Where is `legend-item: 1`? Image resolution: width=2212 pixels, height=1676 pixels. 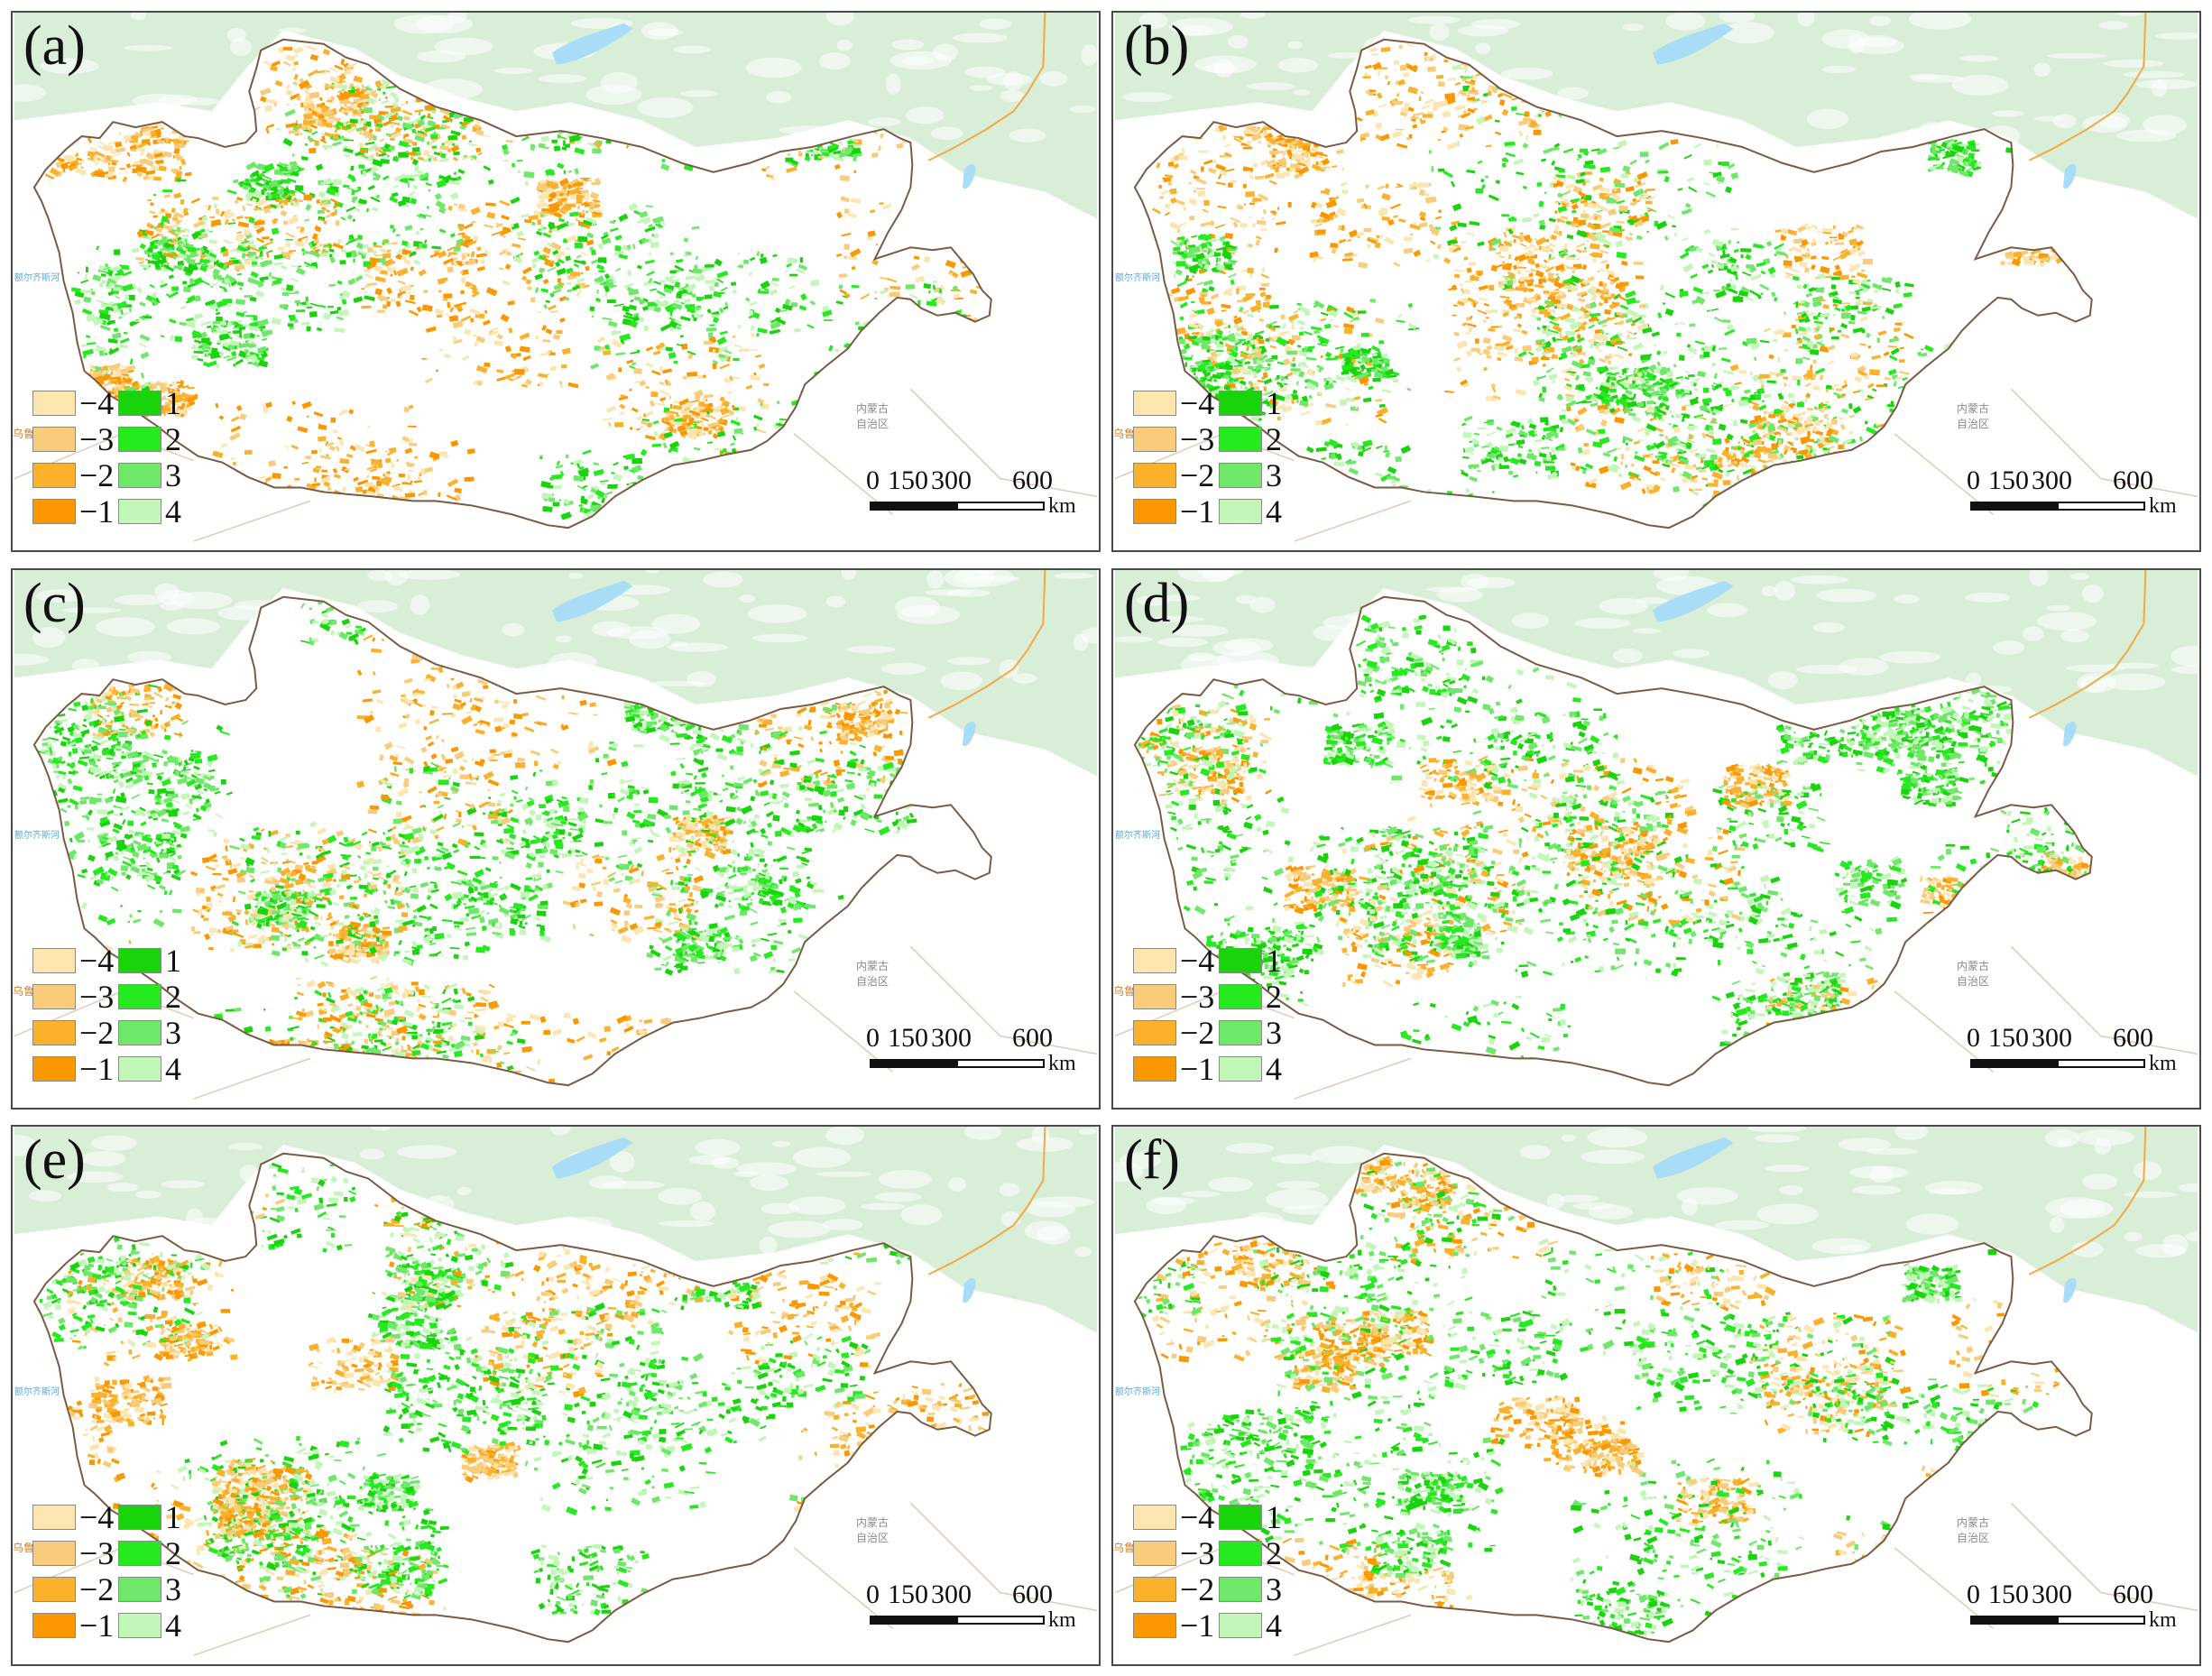
legend-item: 1 is located at coordinates (149, 961).